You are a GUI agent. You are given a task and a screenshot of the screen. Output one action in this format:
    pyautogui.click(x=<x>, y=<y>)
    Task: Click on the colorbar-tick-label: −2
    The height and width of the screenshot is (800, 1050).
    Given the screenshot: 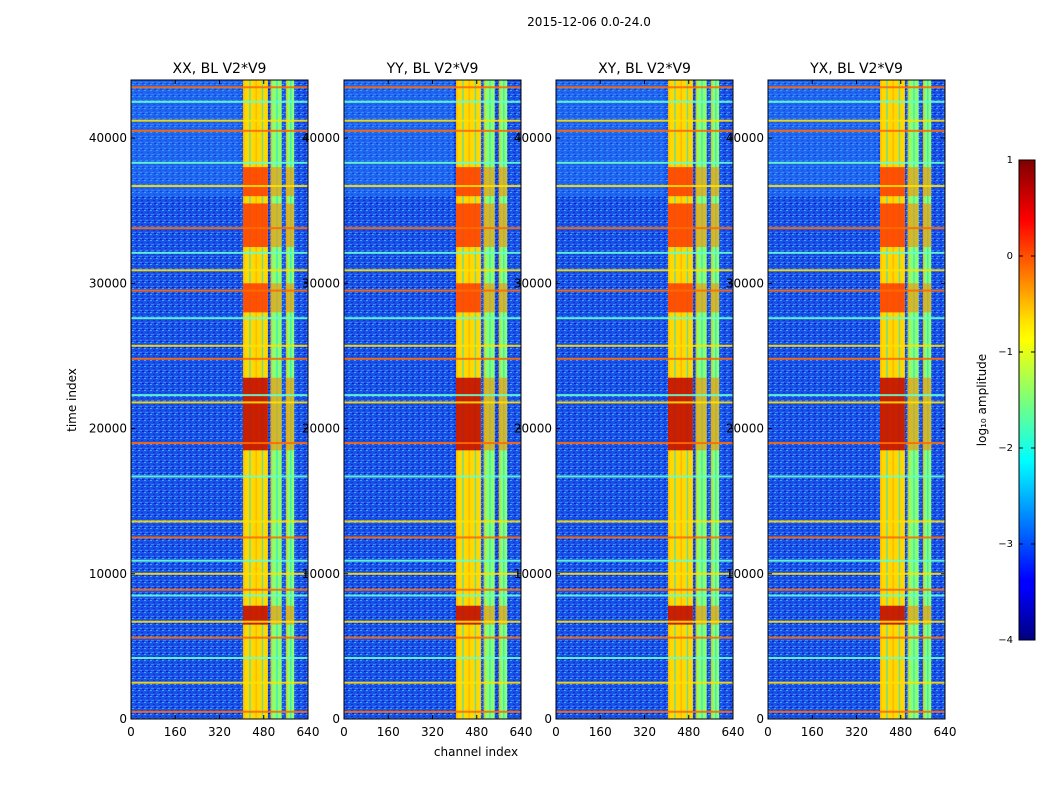 What is the action you would take?
    pyautogui.click(x=1005, y=448)
    